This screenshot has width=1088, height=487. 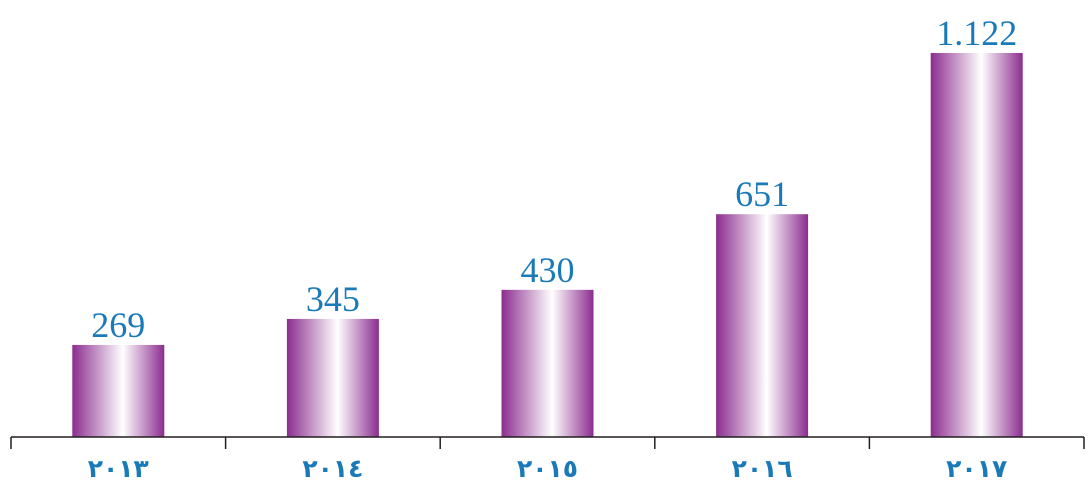 I want to click on x-tick-label-2: ٢٠١٥, so click(x=547, y=468).